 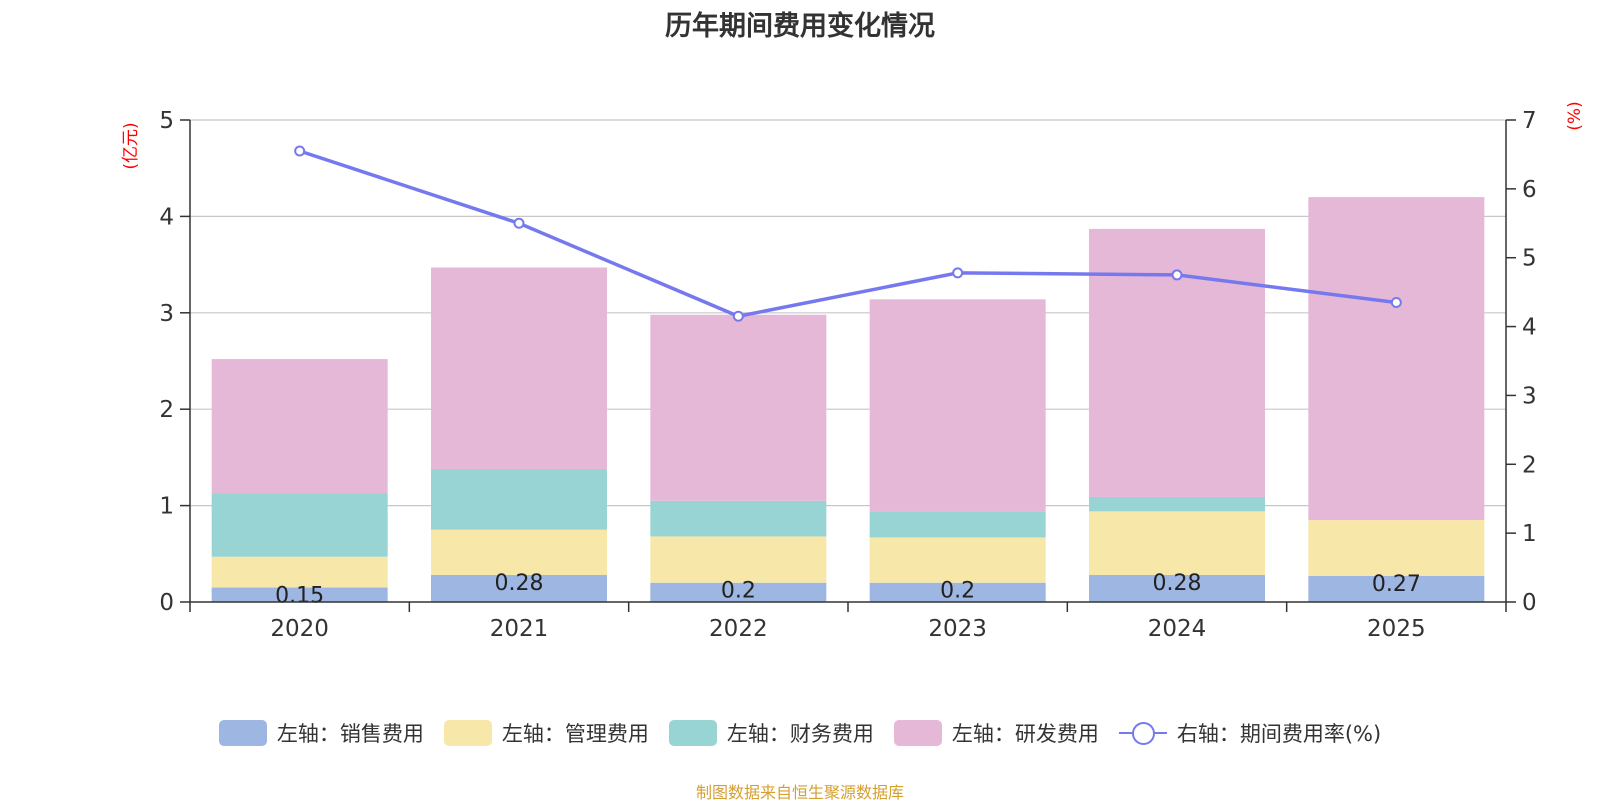 I want to click on chart-title: 历年期间费用变化情况, so click(x=800, y=26).